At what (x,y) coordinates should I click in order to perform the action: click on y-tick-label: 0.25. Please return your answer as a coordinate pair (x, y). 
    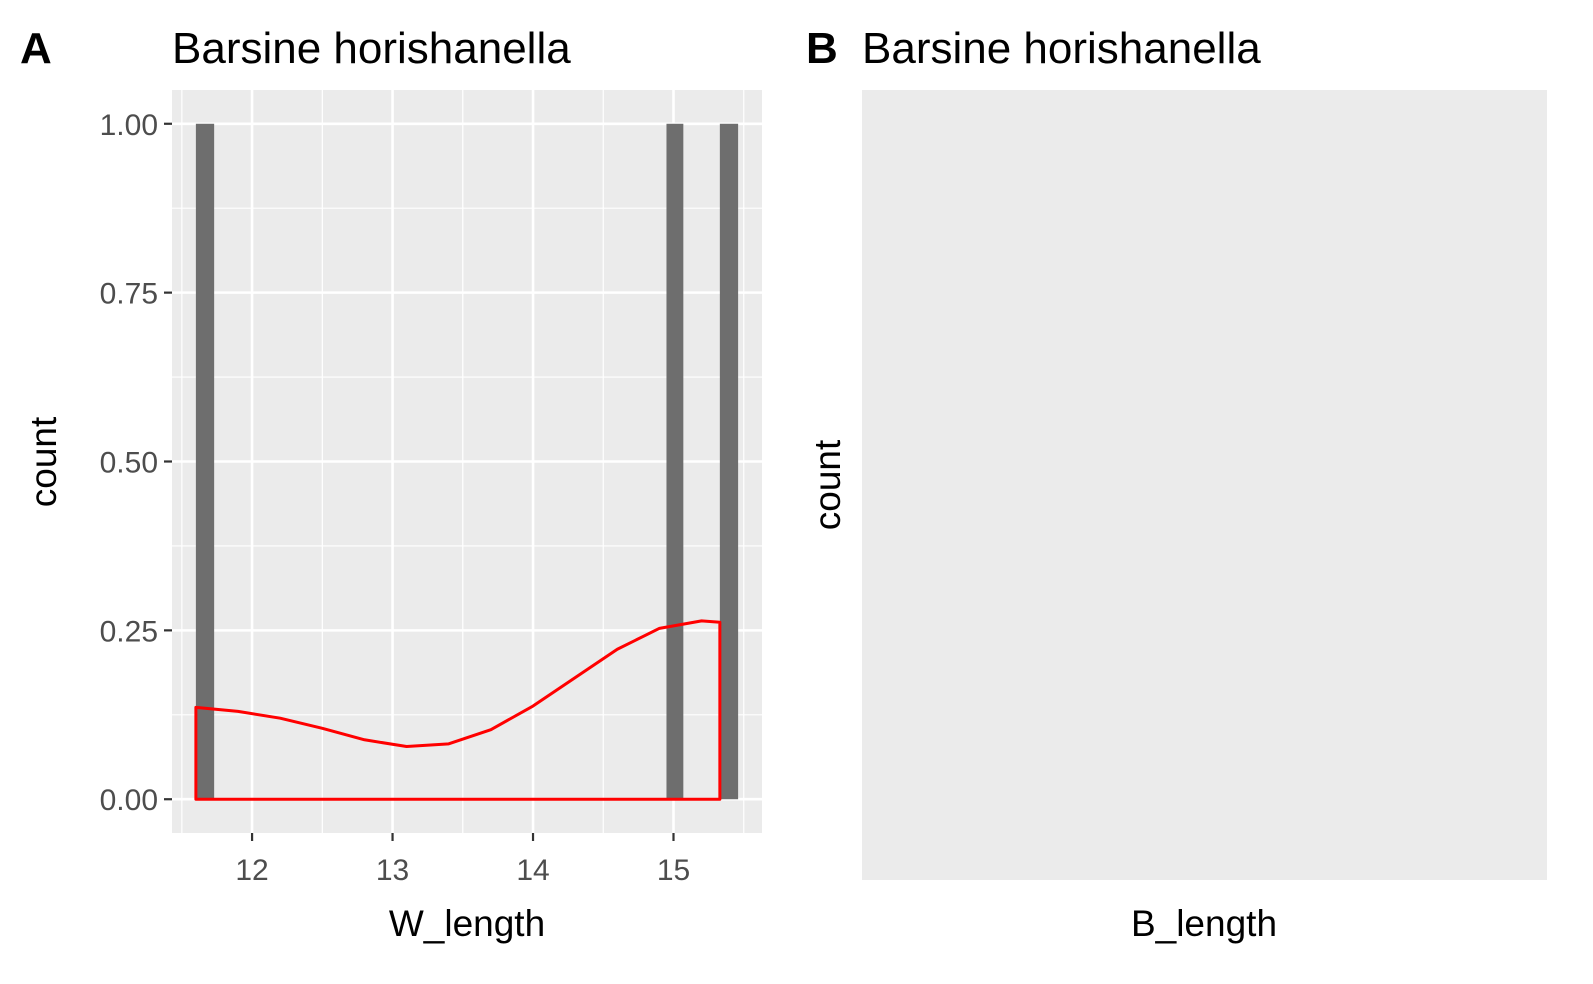
    Looking at the image, I should click on (129, 631).